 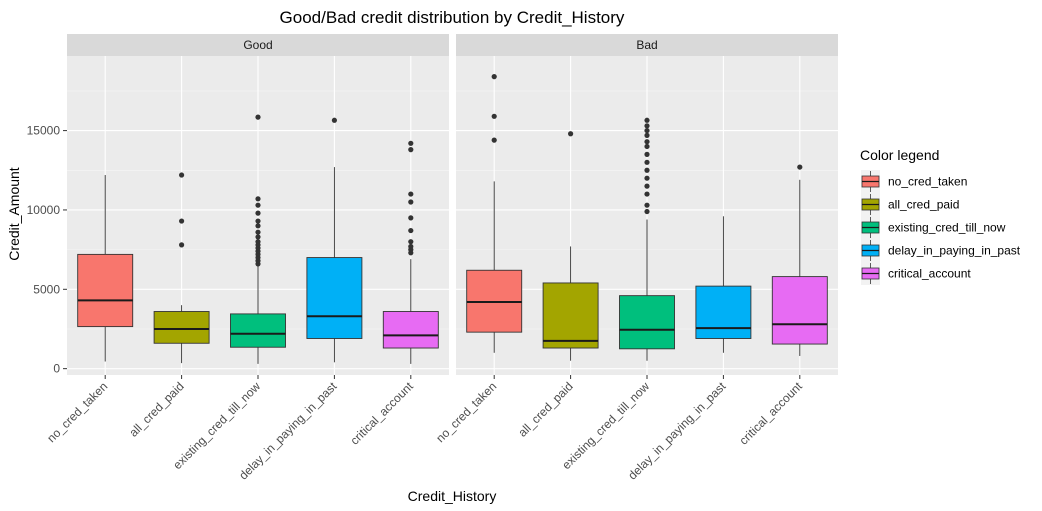 What do you see at coordinates (44, 131) in the screenshot?
I see `y-tick-label: 15000` at bounding box center [44, 131].